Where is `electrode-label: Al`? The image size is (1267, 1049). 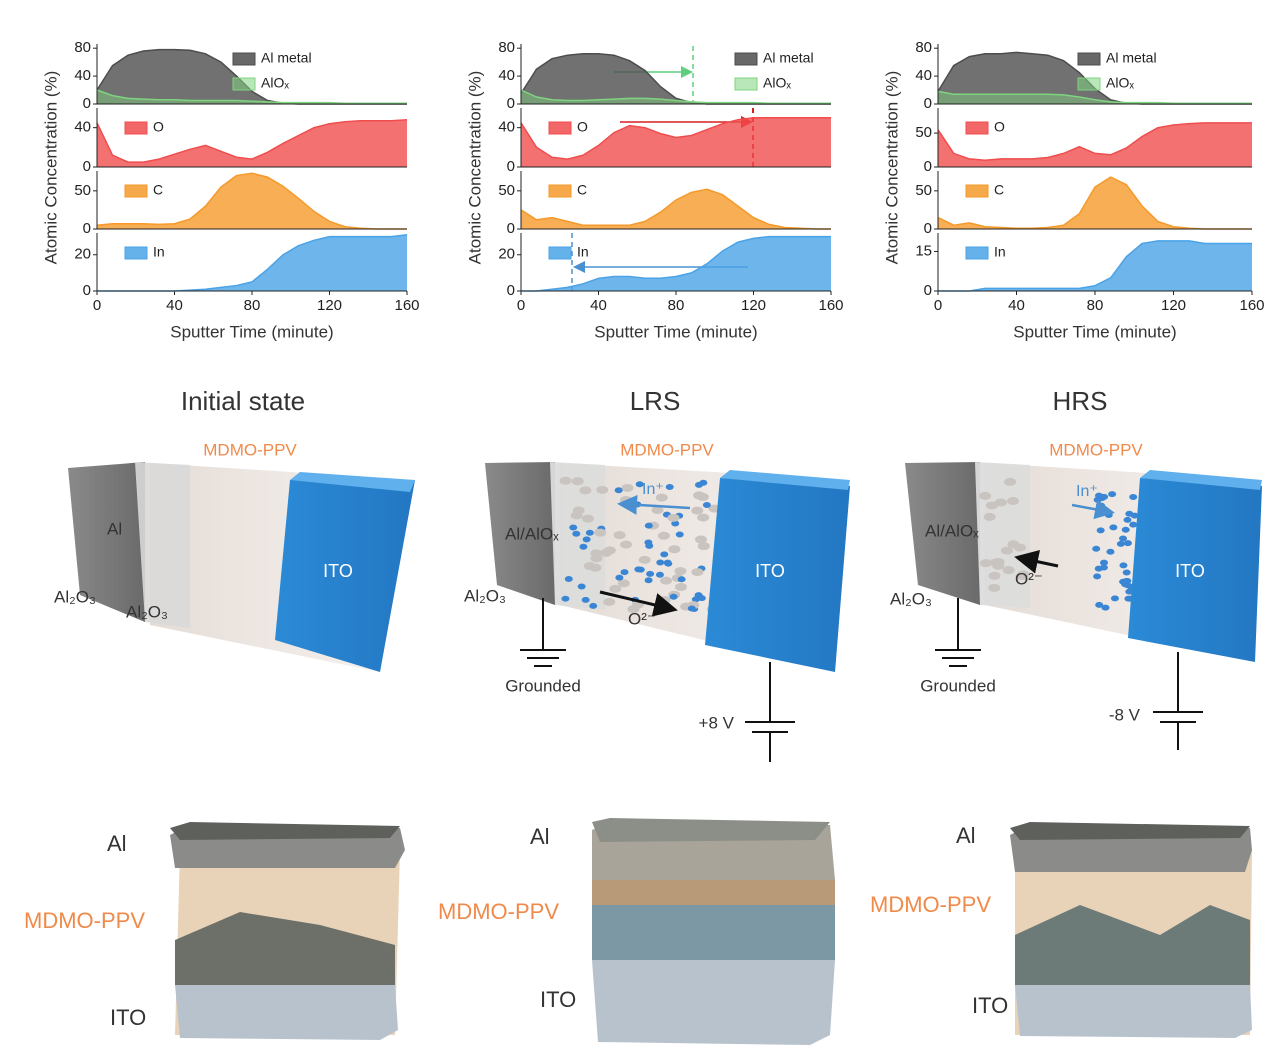 electrode-label: Al is located at coordinates (114, 528).